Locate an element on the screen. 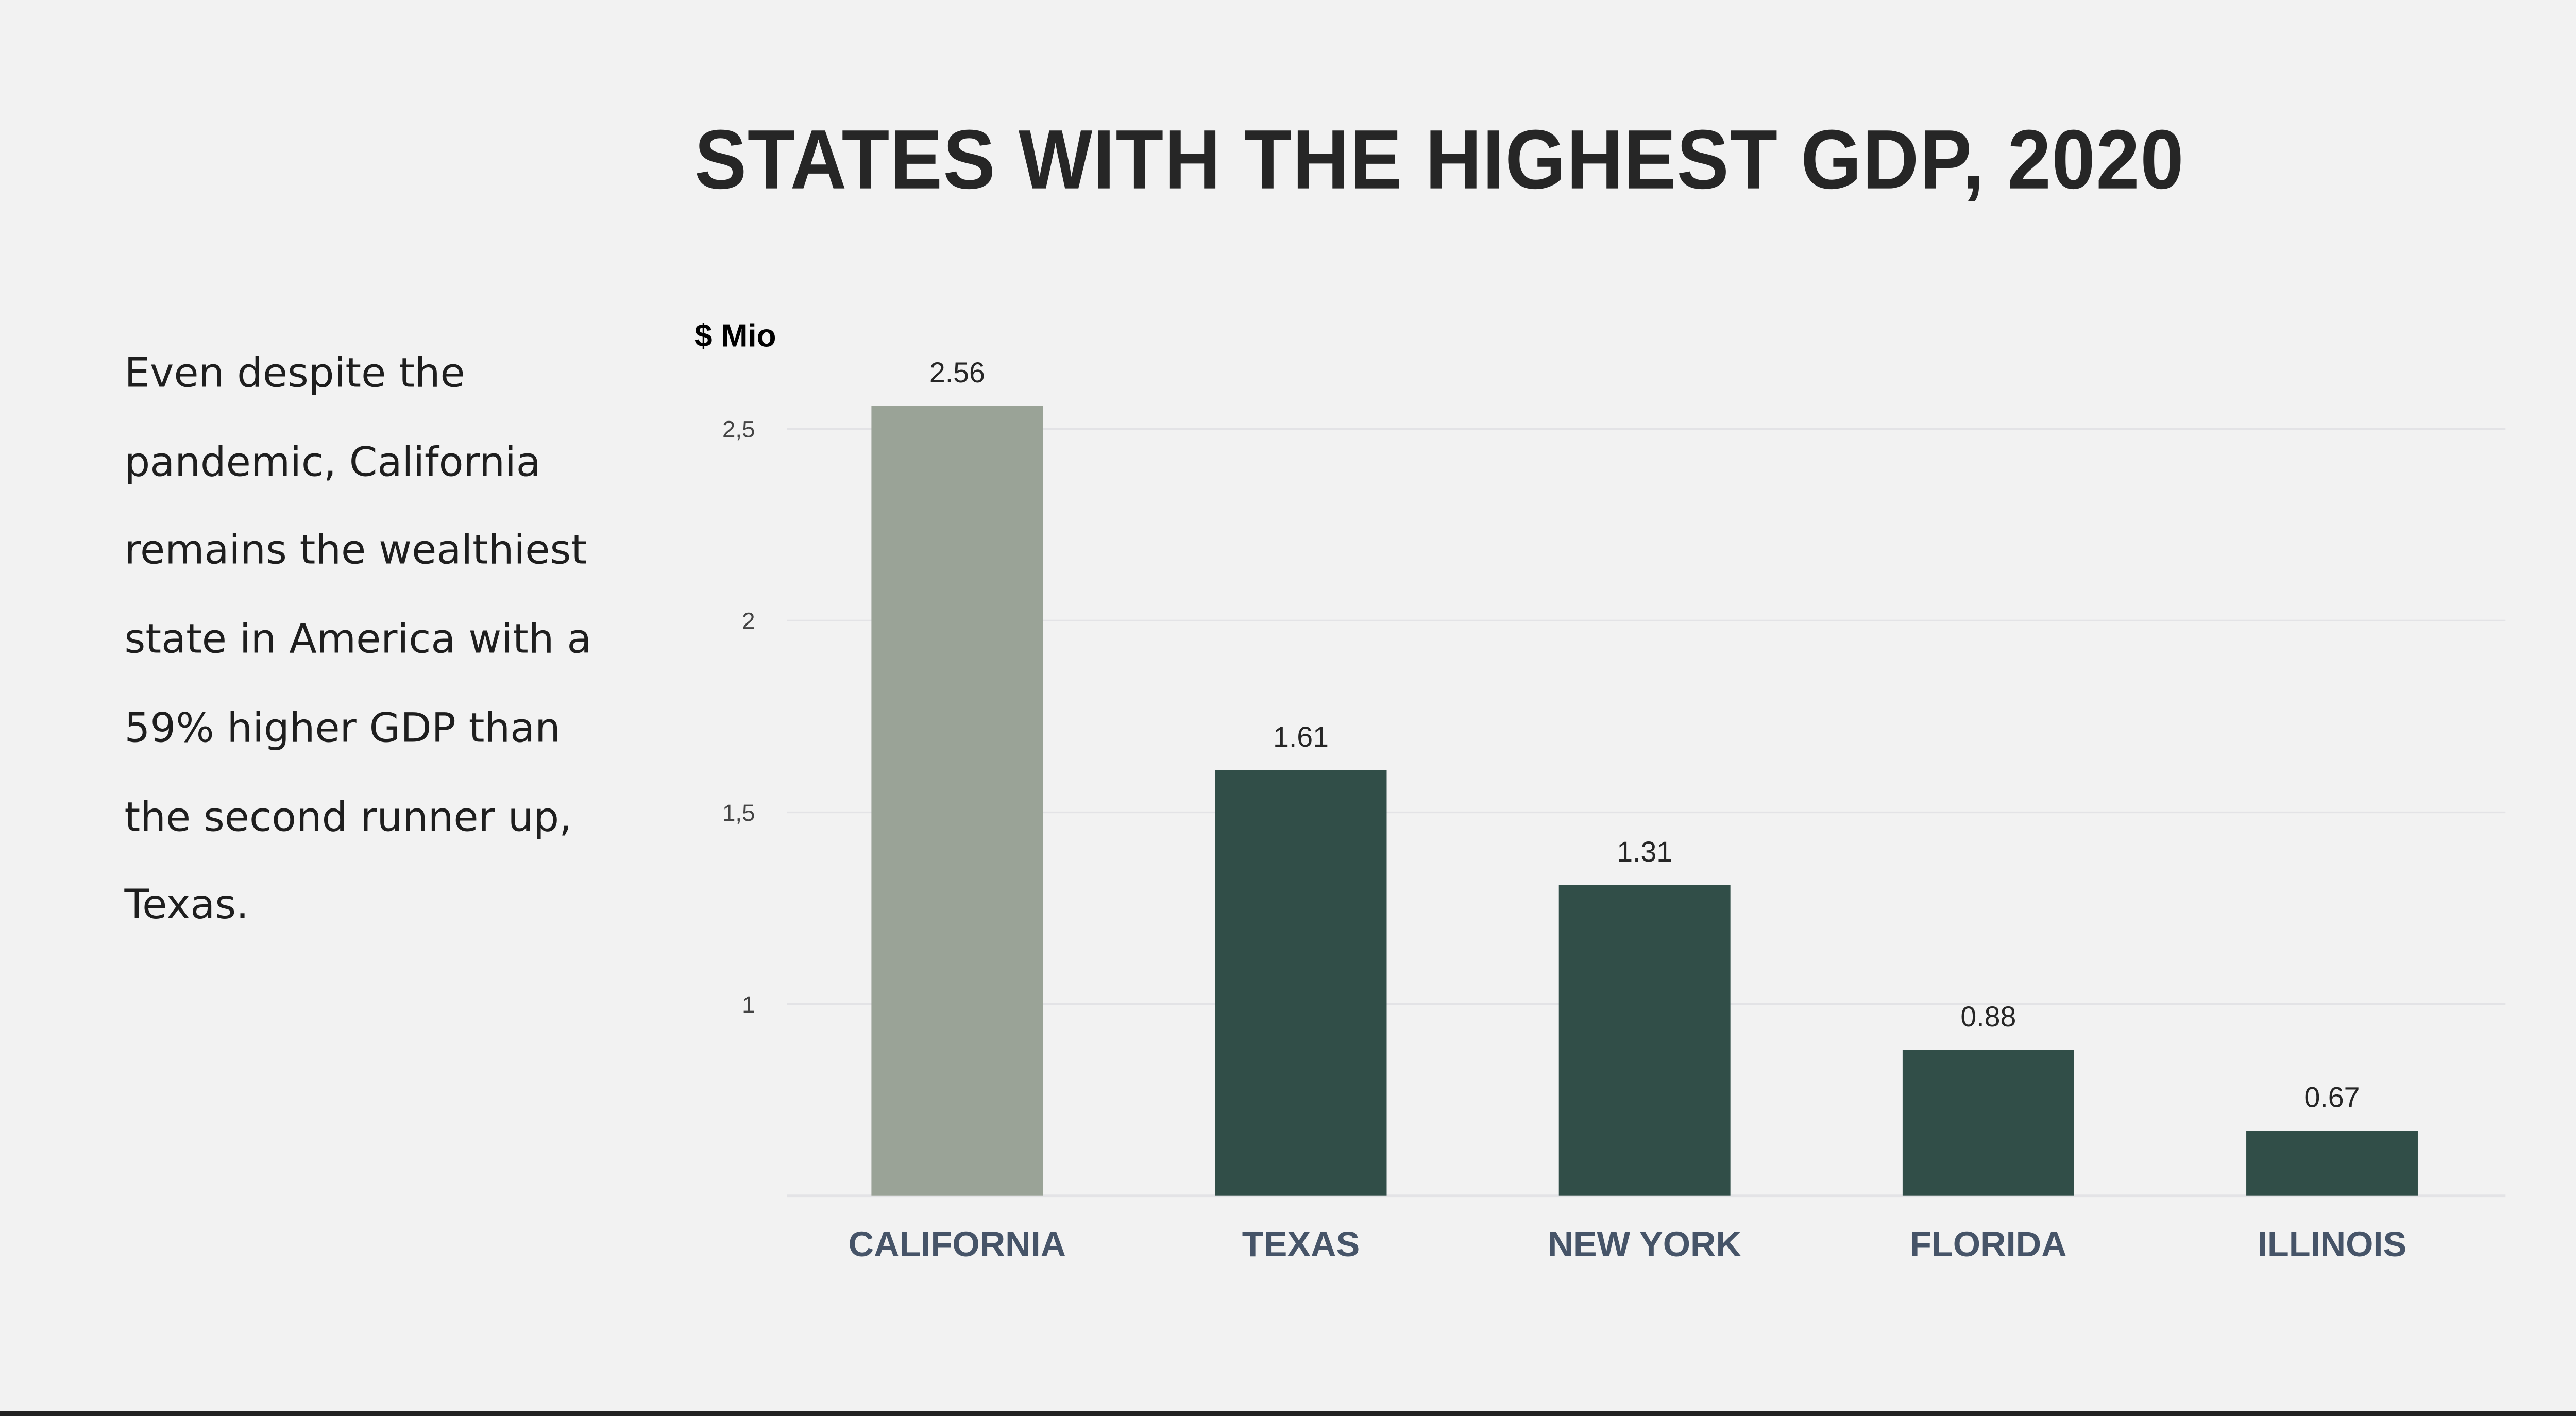  y-tick-label: 2 is located at coordinates (748, 621).